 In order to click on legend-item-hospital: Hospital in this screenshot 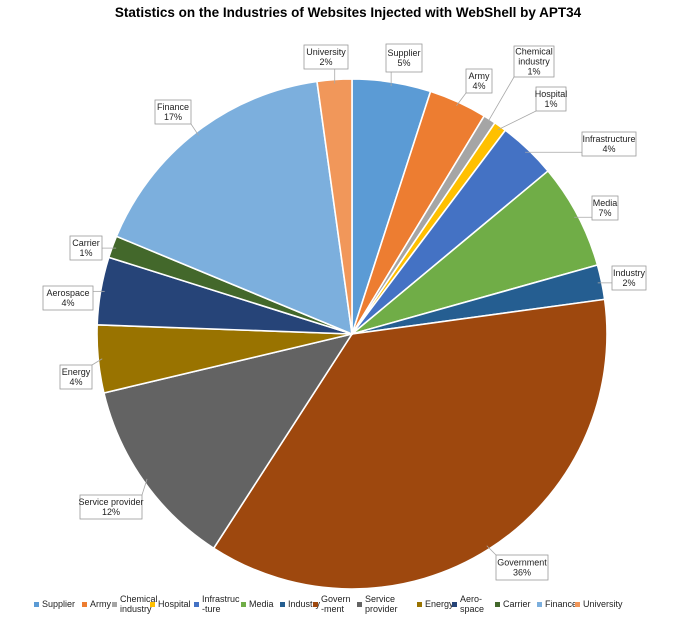, I will do `click(170, 604)`.